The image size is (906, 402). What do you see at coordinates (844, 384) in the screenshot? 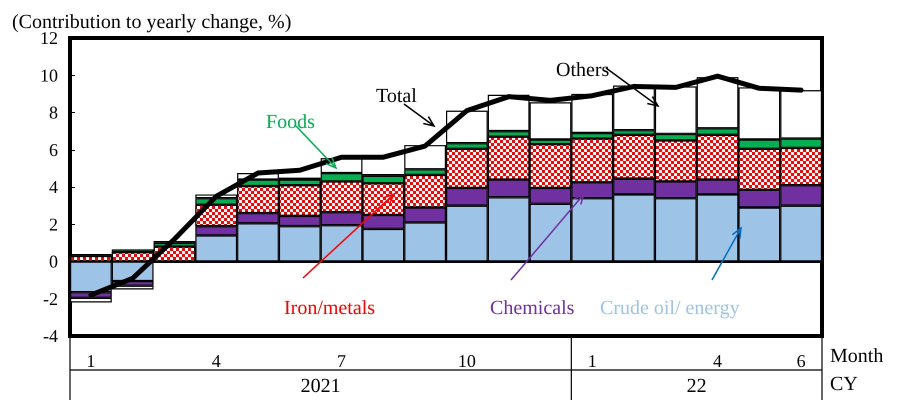
I see `text: CY` at bounding box center [844, 384].